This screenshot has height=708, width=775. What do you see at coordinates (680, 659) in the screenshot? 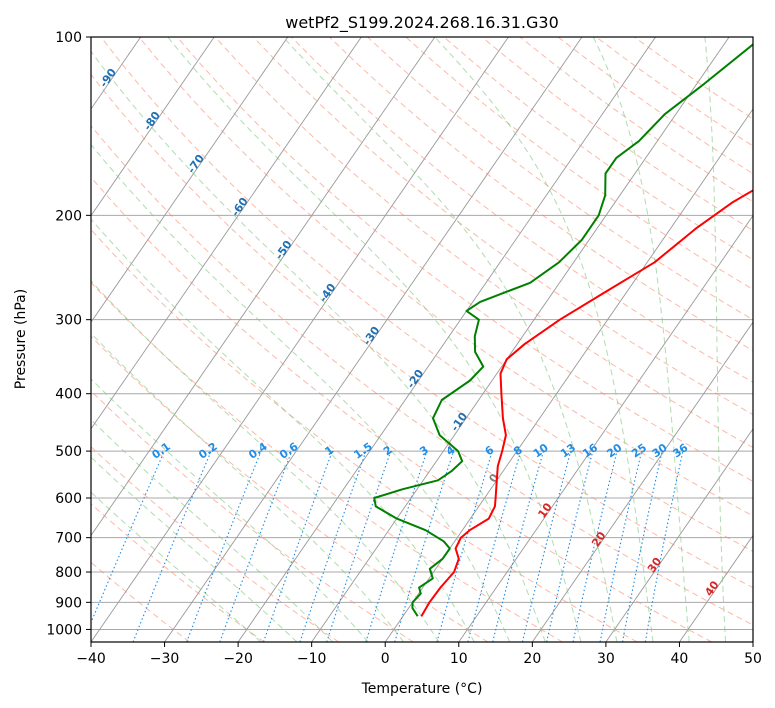
I see `x-tick-label: 40` at bounding box center [680, 659].